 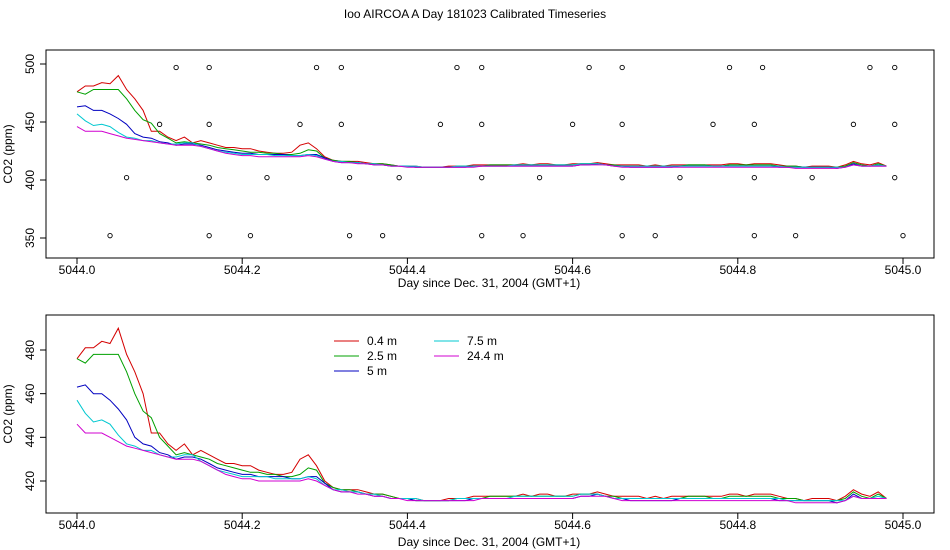 What do you see at coordinates (382, 341) in the screenshot?
I see `legend-label: 0.4 m` at bounding box center [382, 341].